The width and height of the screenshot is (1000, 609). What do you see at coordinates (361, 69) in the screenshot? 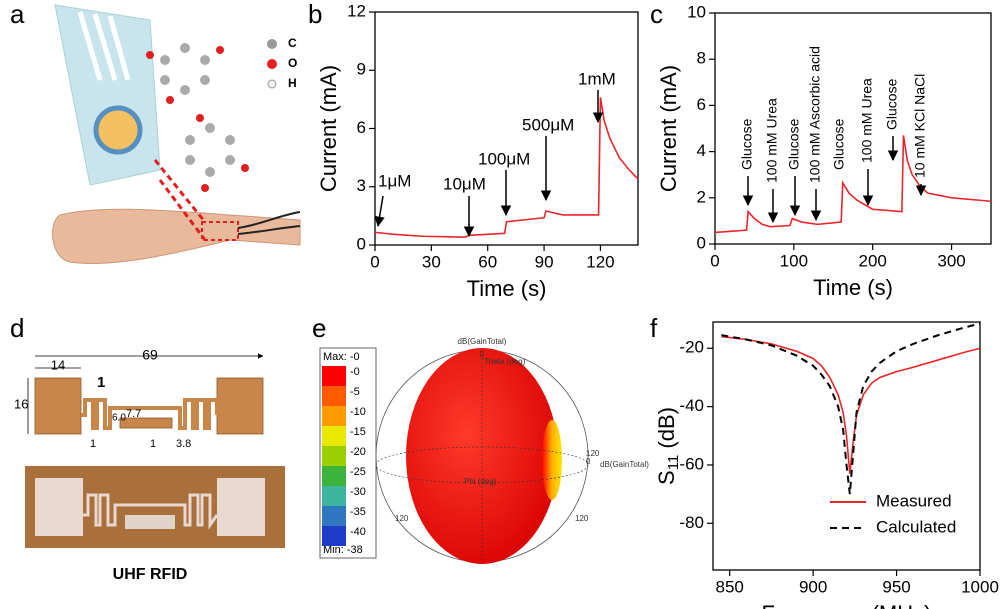
I see `y-tick-label: 9` at bounding box center [361, 69].